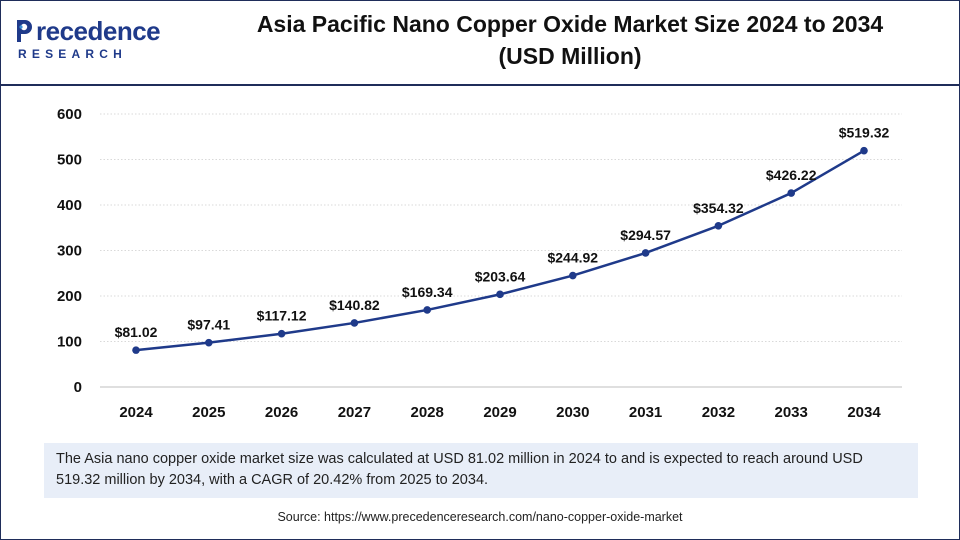  I want to click on logo-top-text: recedence, so click(98, 31).